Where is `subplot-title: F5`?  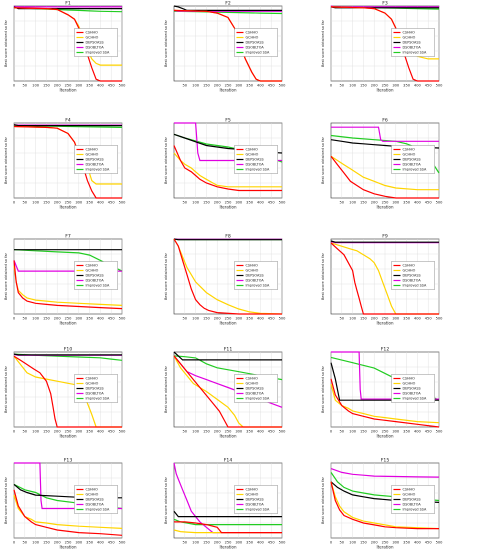
subplot-title: F5 is located at coordinates (228, 121).